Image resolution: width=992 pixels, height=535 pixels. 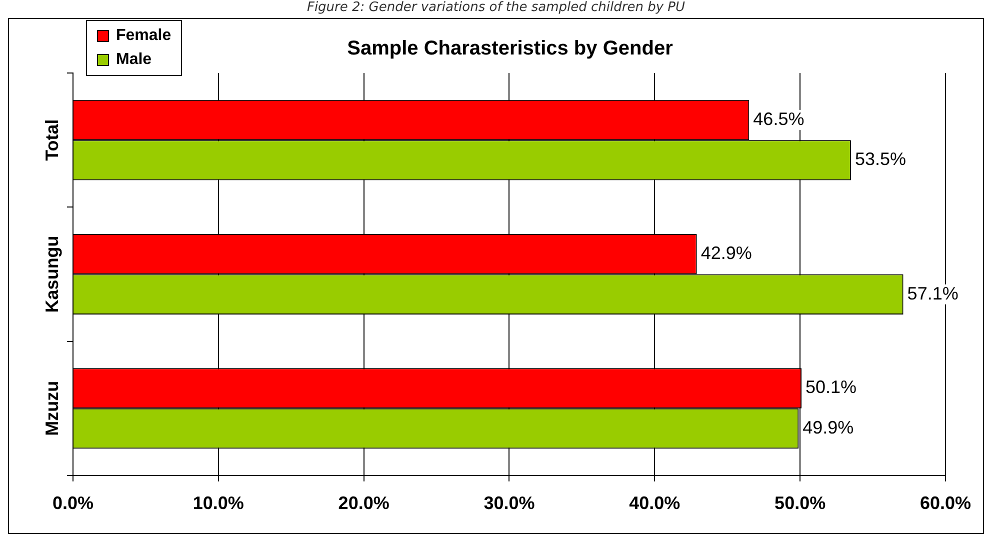 I want to click on caption: Figure 2: Gender variations of the sampled children by PU, so click(x=496, y=7).